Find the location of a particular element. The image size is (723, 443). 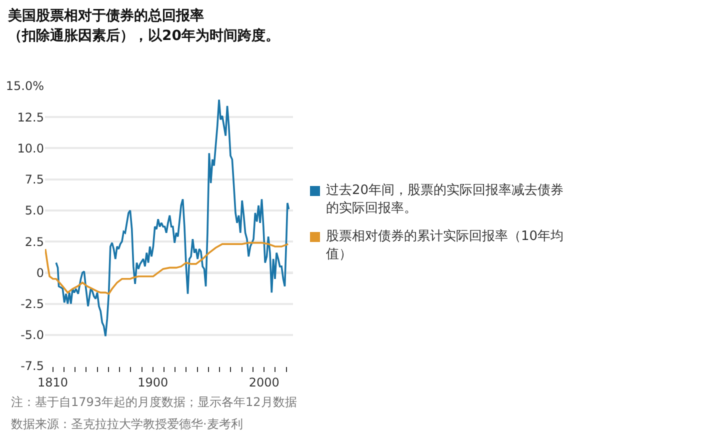

y-tick-label: -7.5 is located at coordinates (32, 366).